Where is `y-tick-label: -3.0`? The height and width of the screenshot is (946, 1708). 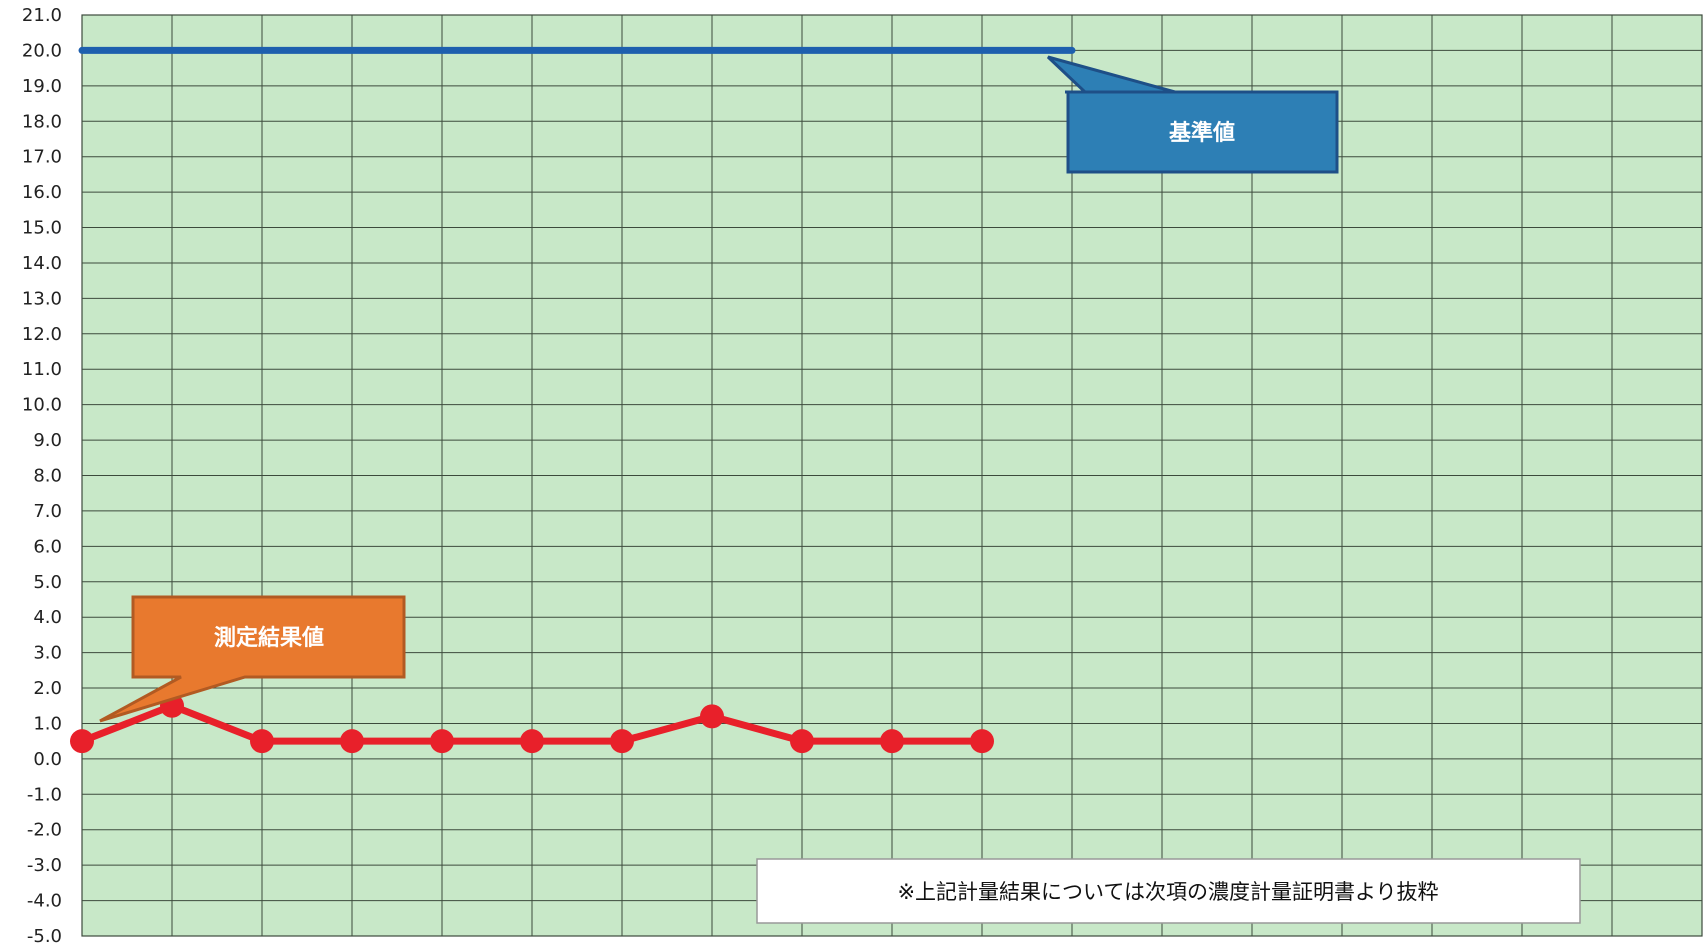
y-tick-label: -3.0 is located at coordinates (44, 865).